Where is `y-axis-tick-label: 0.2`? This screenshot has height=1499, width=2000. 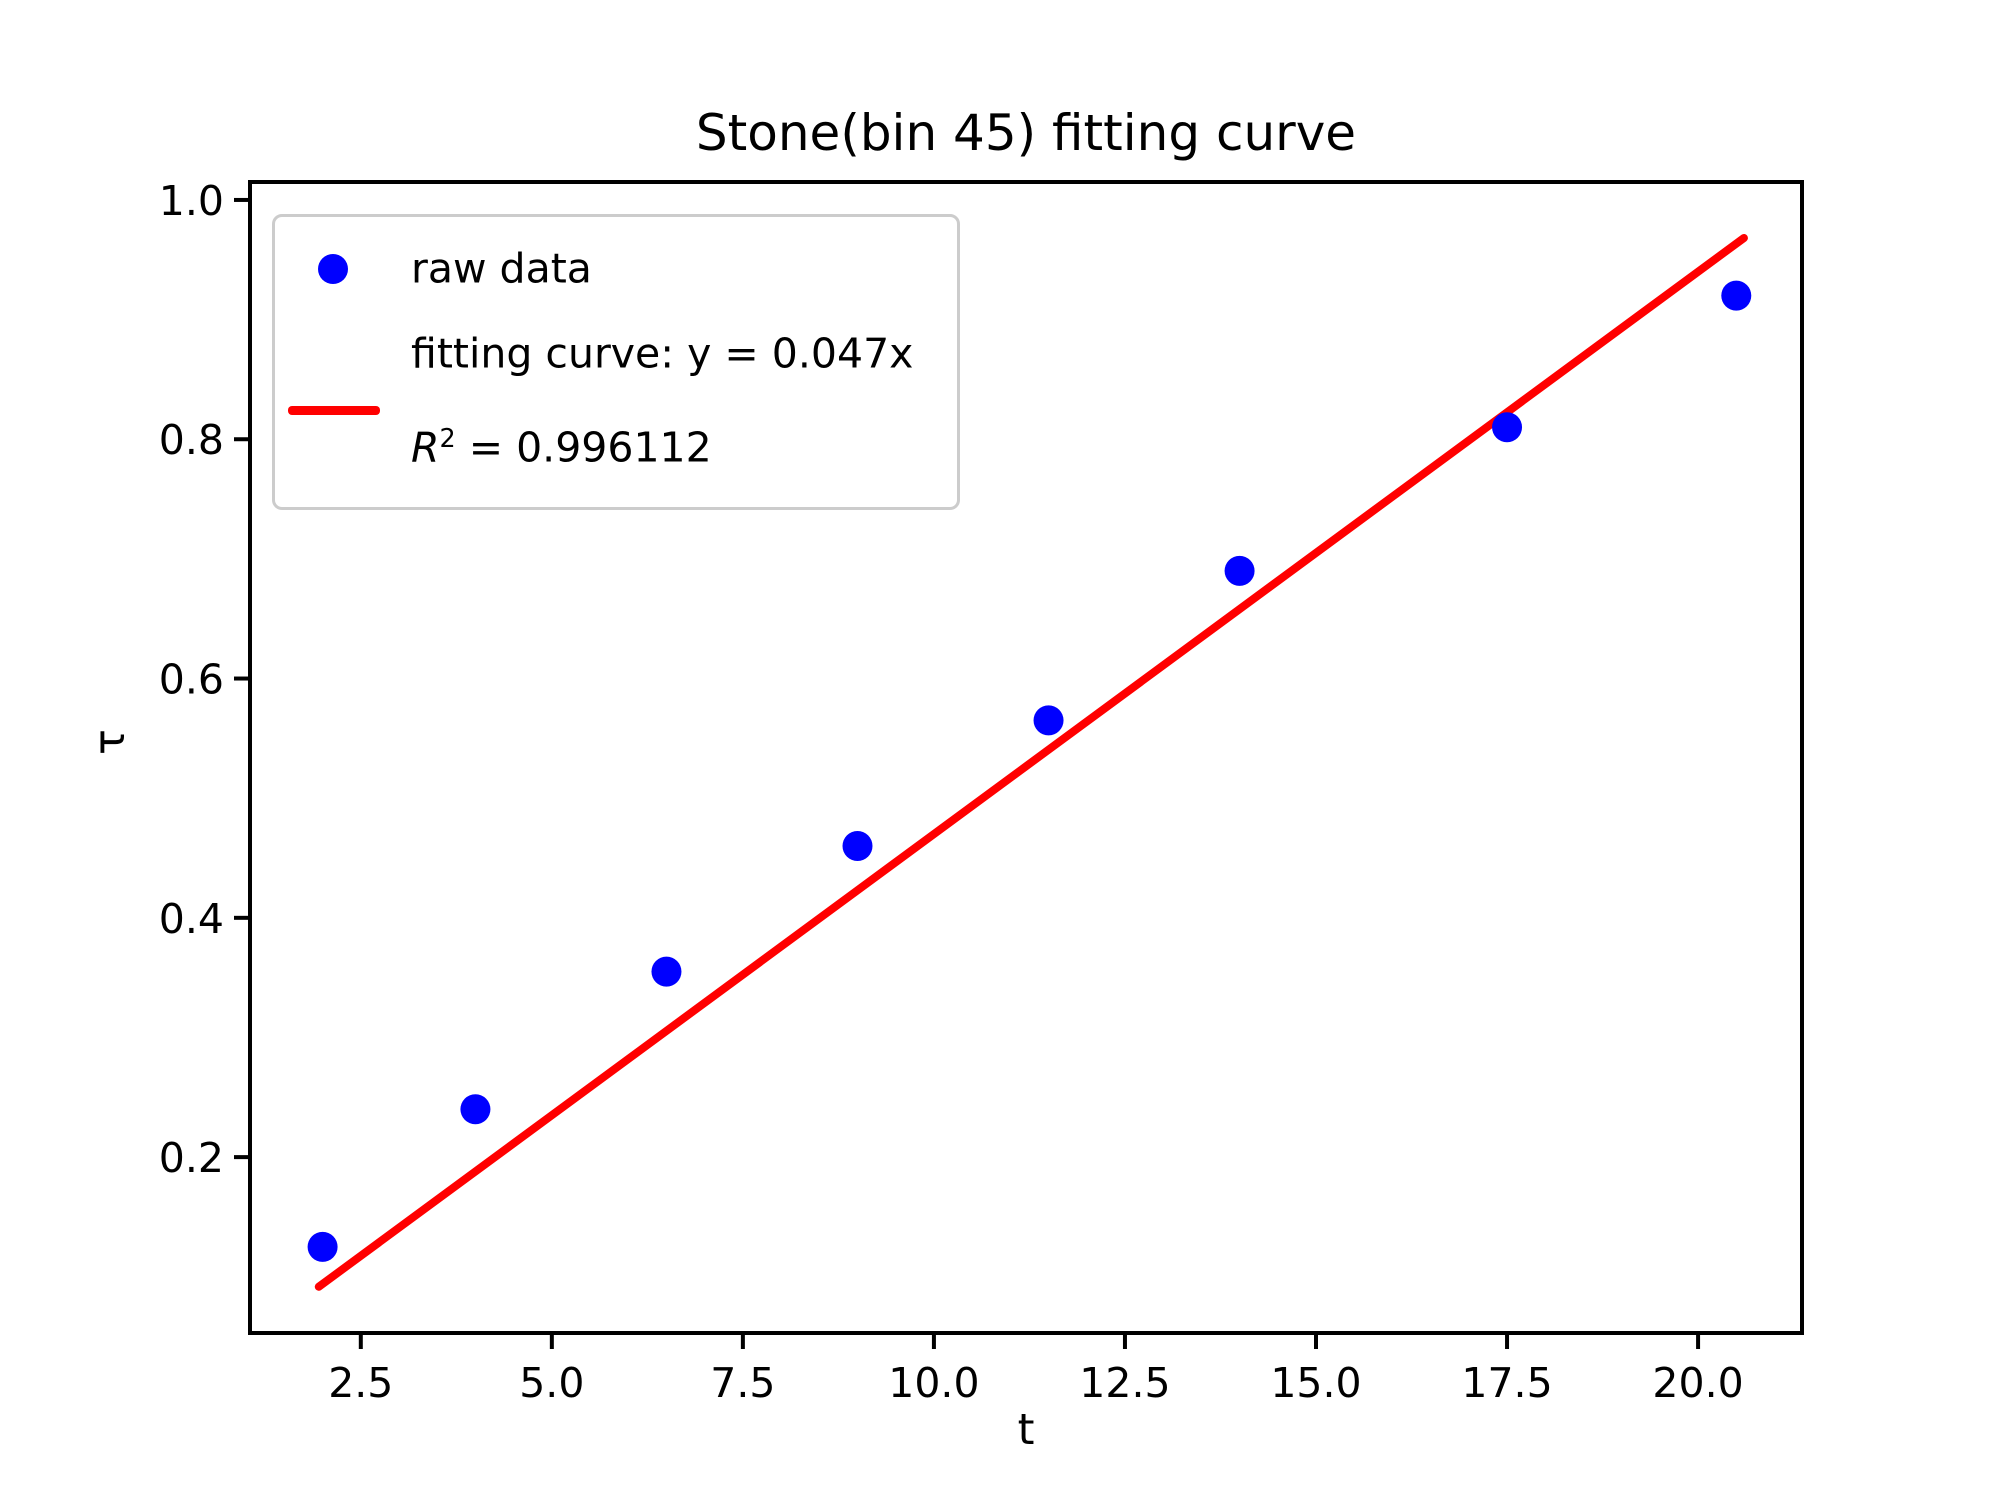
y-axis-tick-label: 0.2 is located at coordinates (191, 1158).